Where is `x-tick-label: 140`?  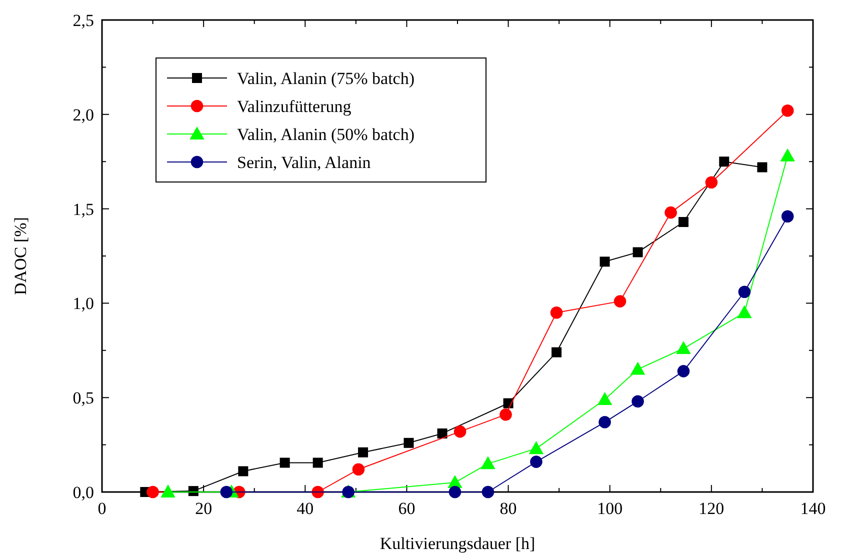 x-tick-label: 140 is located at coordinates (813, 508).